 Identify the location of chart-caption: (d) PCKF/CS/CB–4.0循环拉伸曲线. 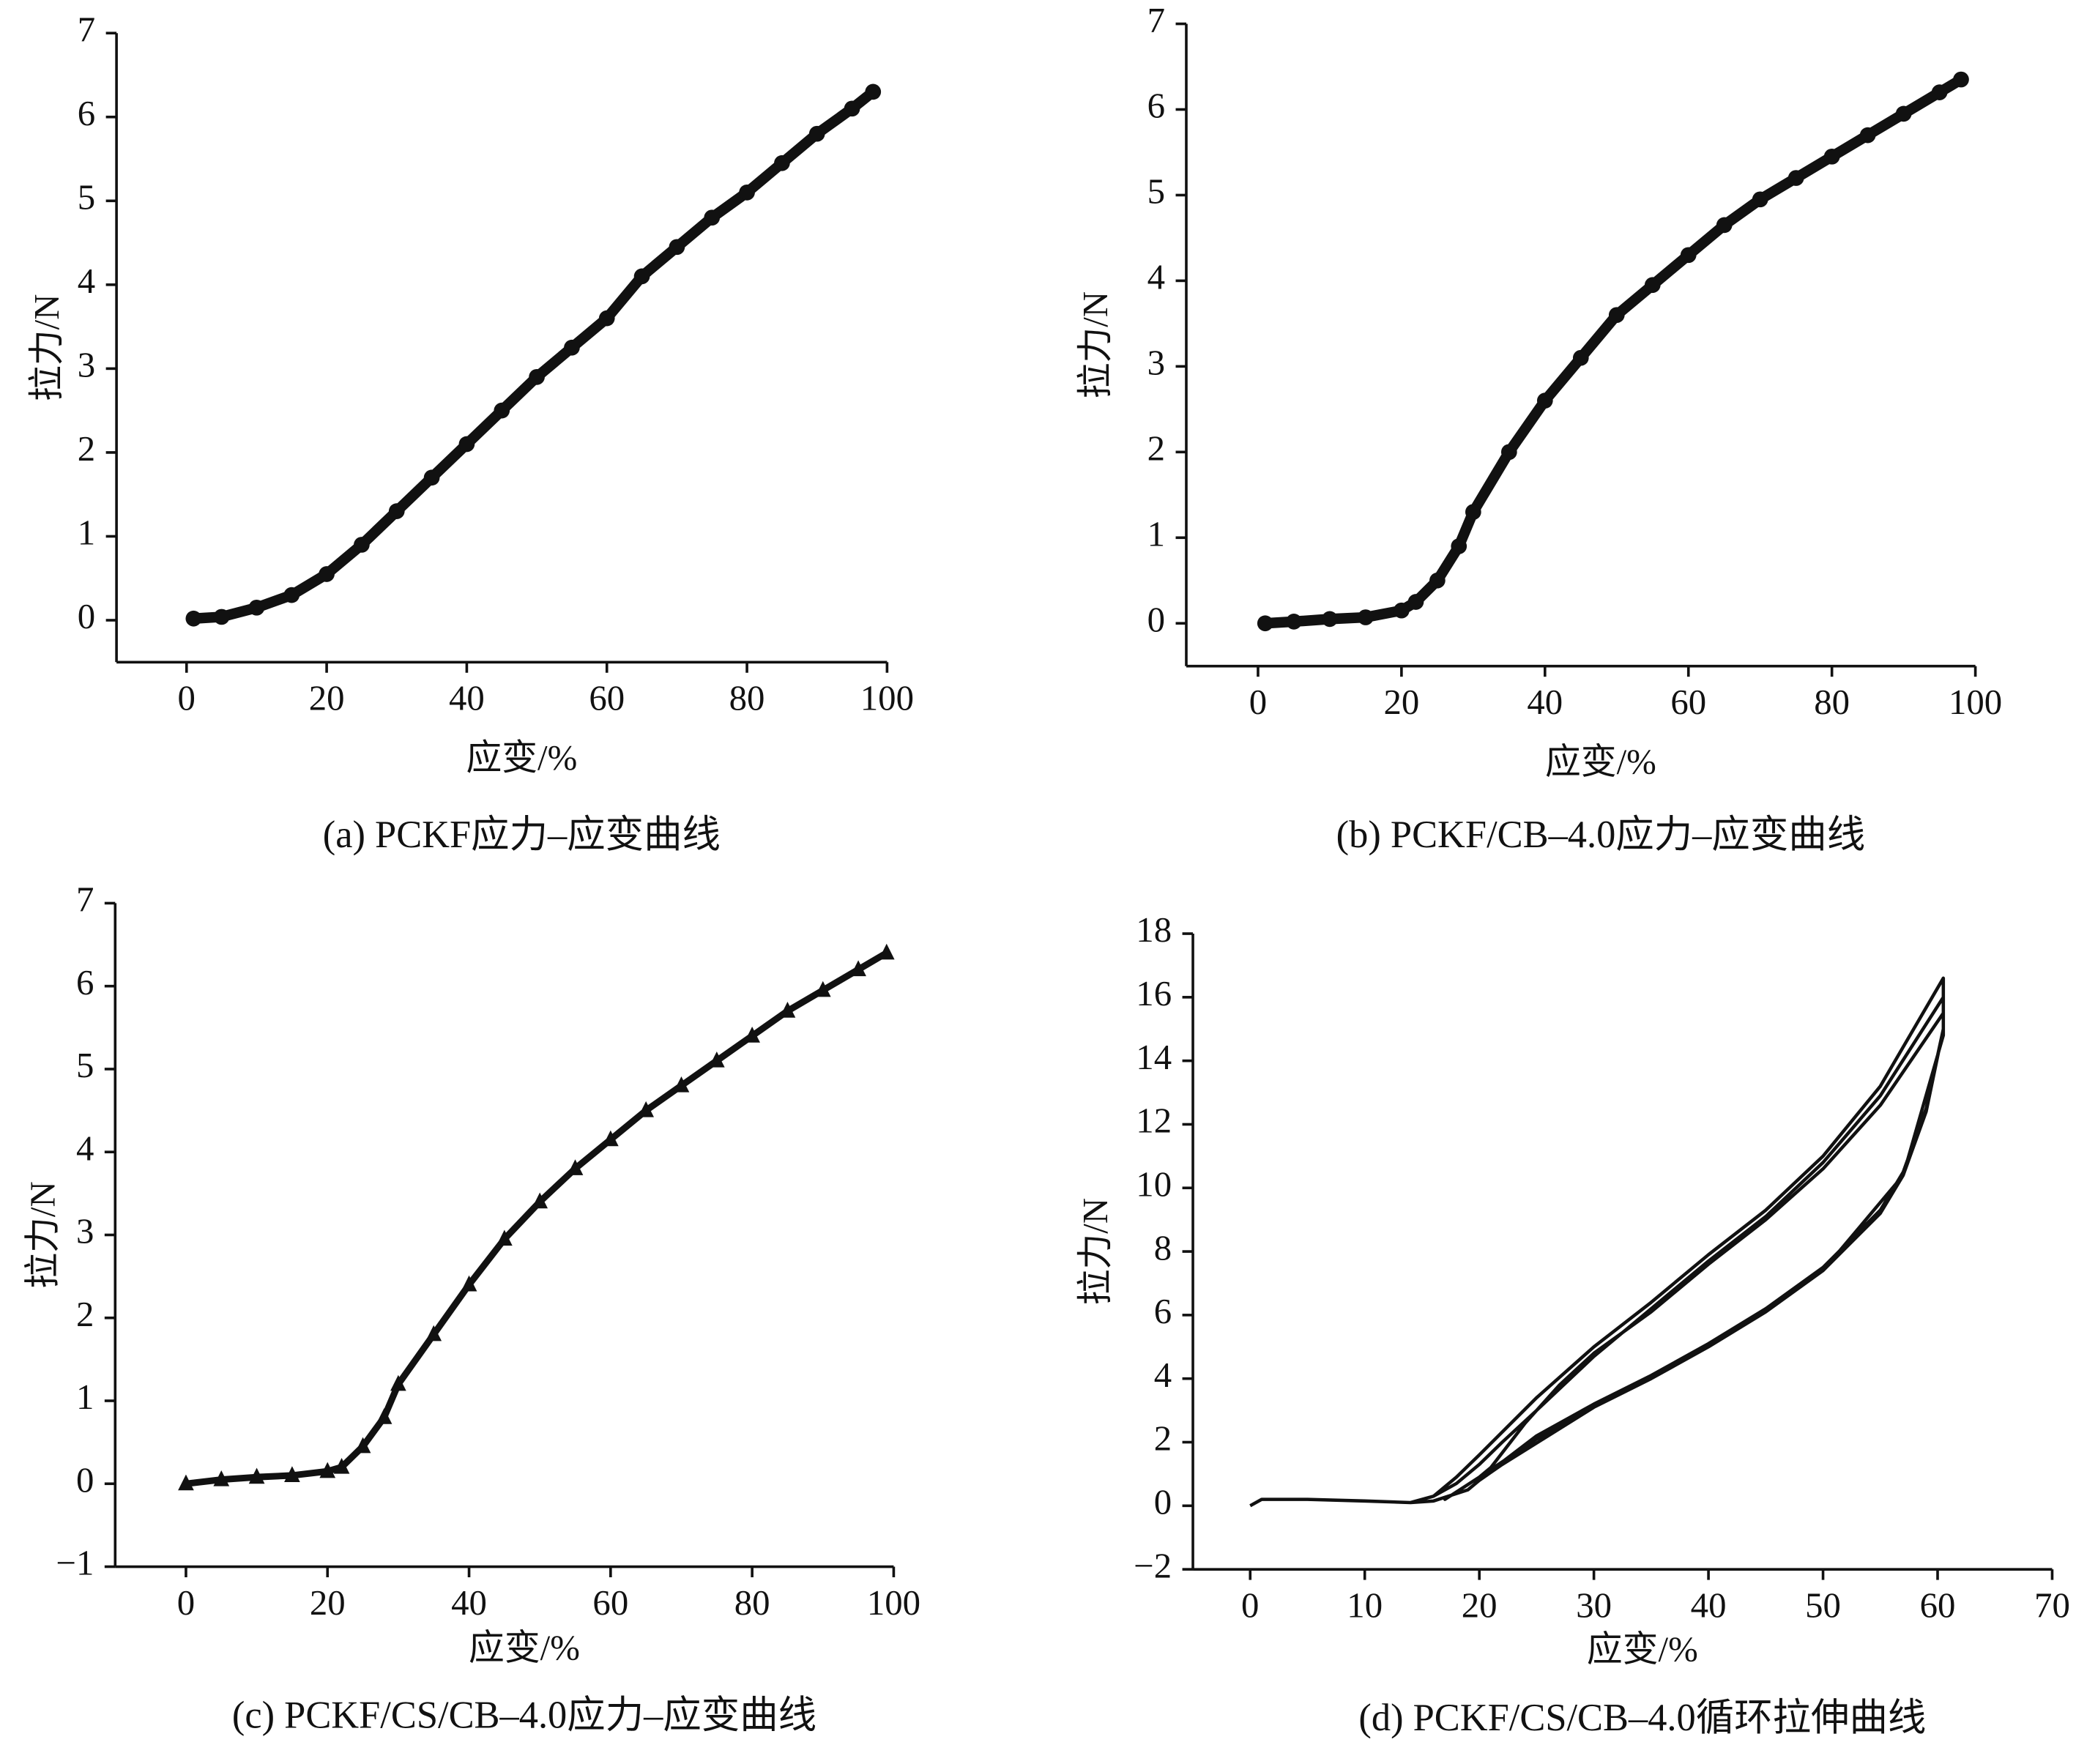
(1642, 1718).